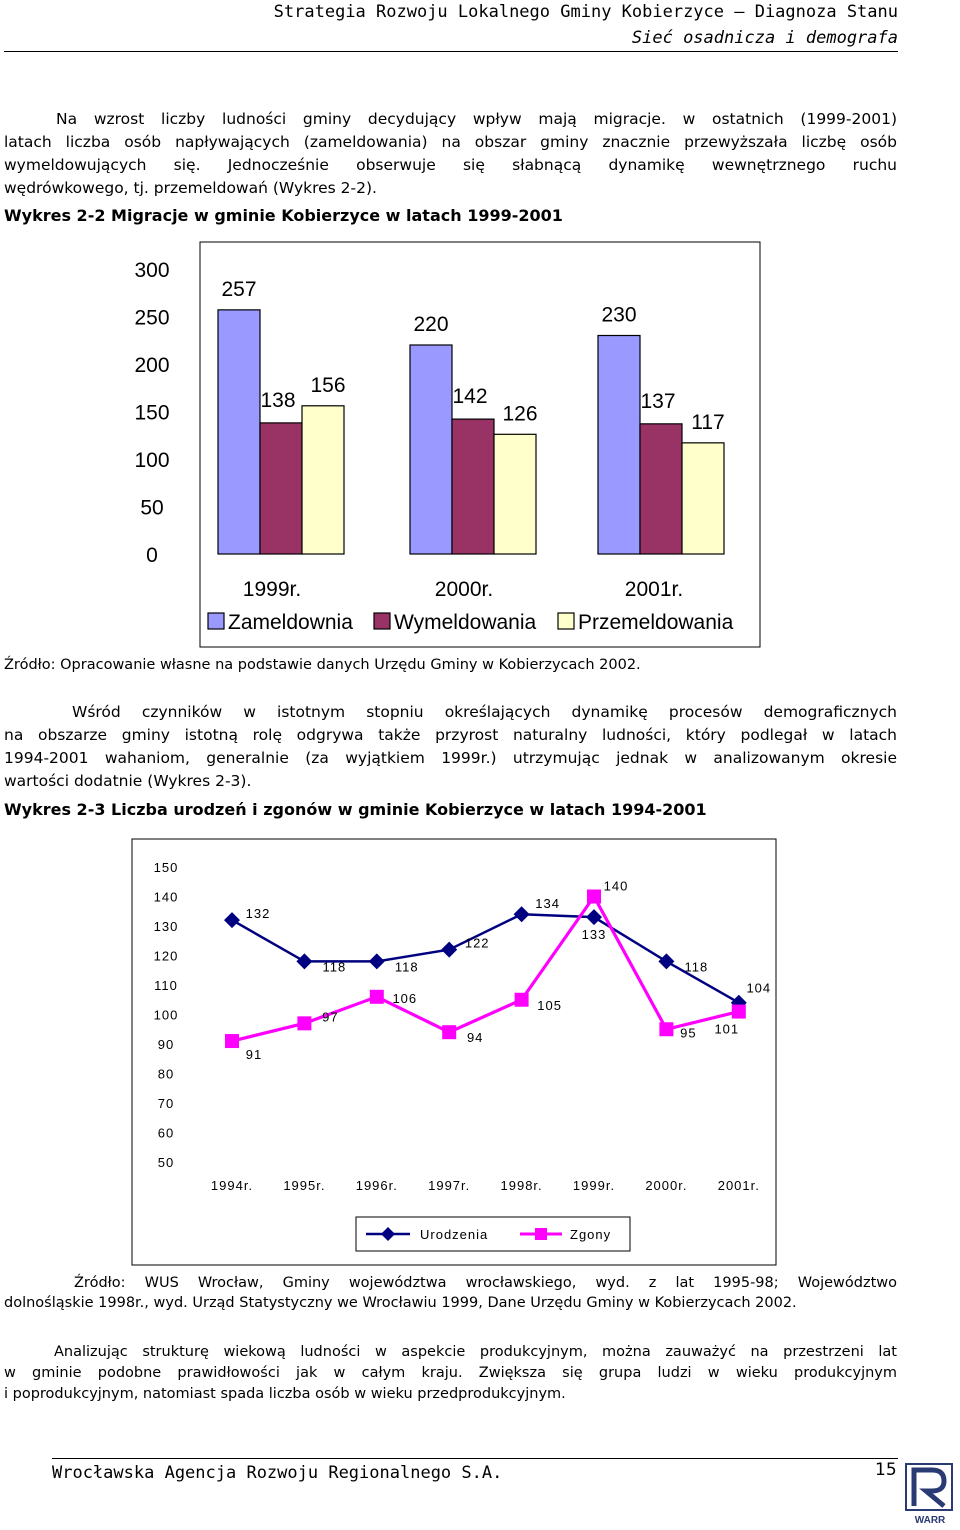 Image resolution: width=960 pixels, height=1530 pixels. What do you see at coordinates (430, 324) in the screenshot?
I see `chart1-data-label: 220` at bounding box center [430, 324].